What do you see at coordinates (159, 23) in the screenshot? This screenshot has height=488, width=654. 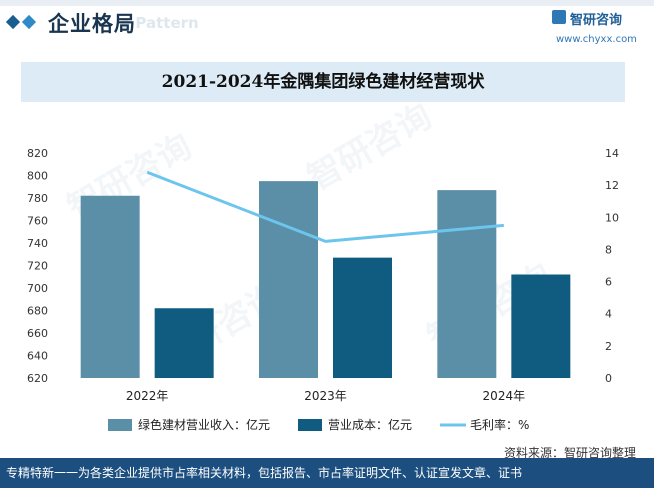 I see `header-subtitle: e Pattern` at bounding box center [159, 23].